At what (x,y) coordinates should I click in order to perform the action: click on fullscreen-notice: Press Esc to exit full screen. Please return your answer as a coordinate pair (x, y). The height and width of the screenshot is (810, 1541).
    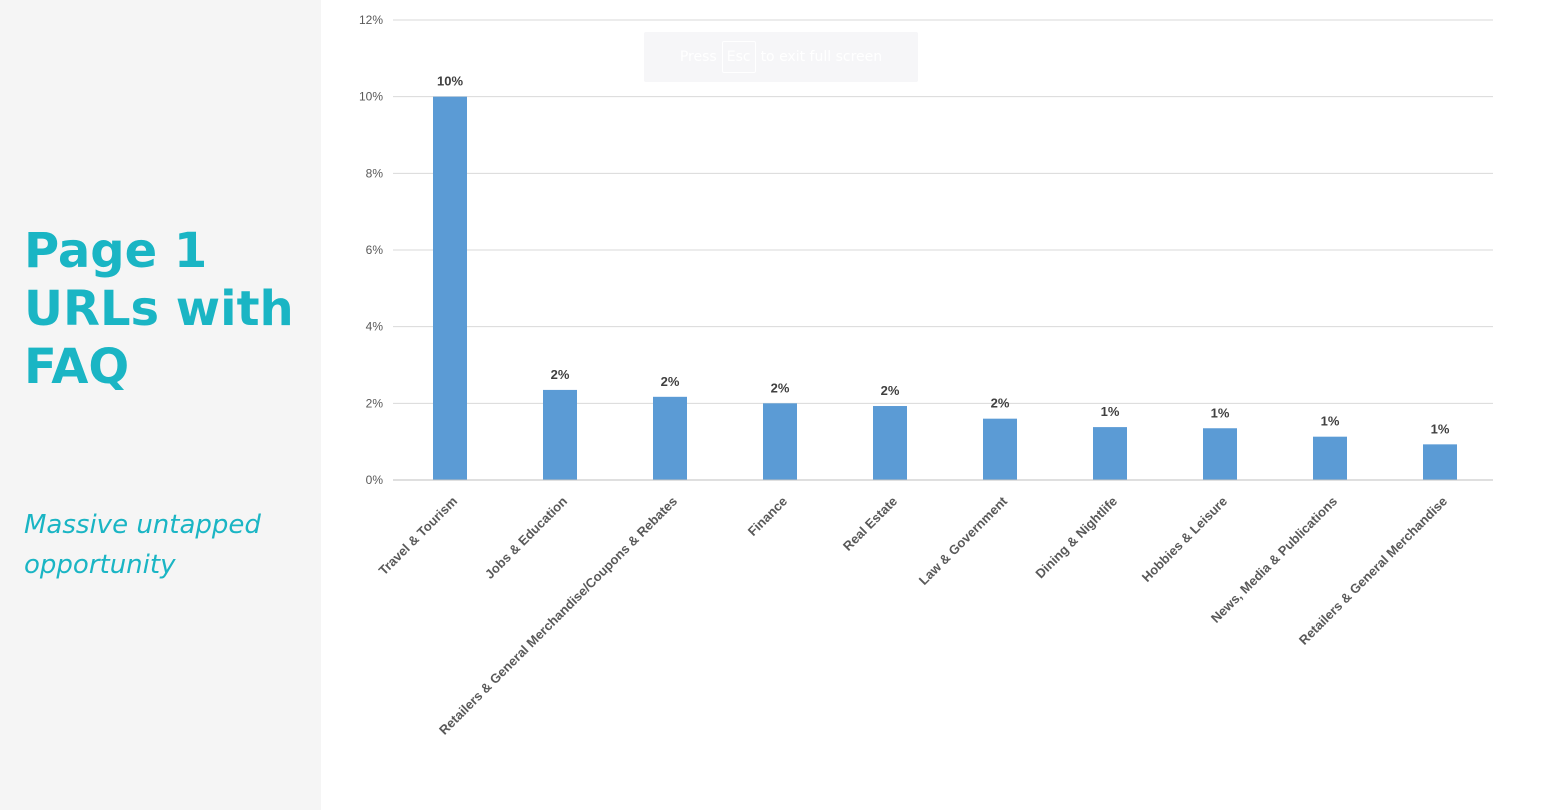
    Looking at the image, I should click on (781, 57).